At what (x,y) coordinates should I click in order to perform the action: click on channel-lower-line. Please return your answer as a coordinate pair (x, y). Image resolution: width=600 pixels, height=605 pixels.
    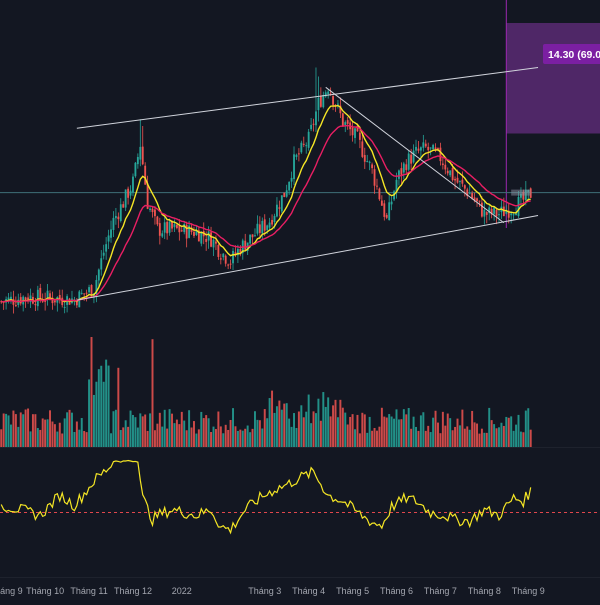
    Looking at the image, I should click on (307, 258).